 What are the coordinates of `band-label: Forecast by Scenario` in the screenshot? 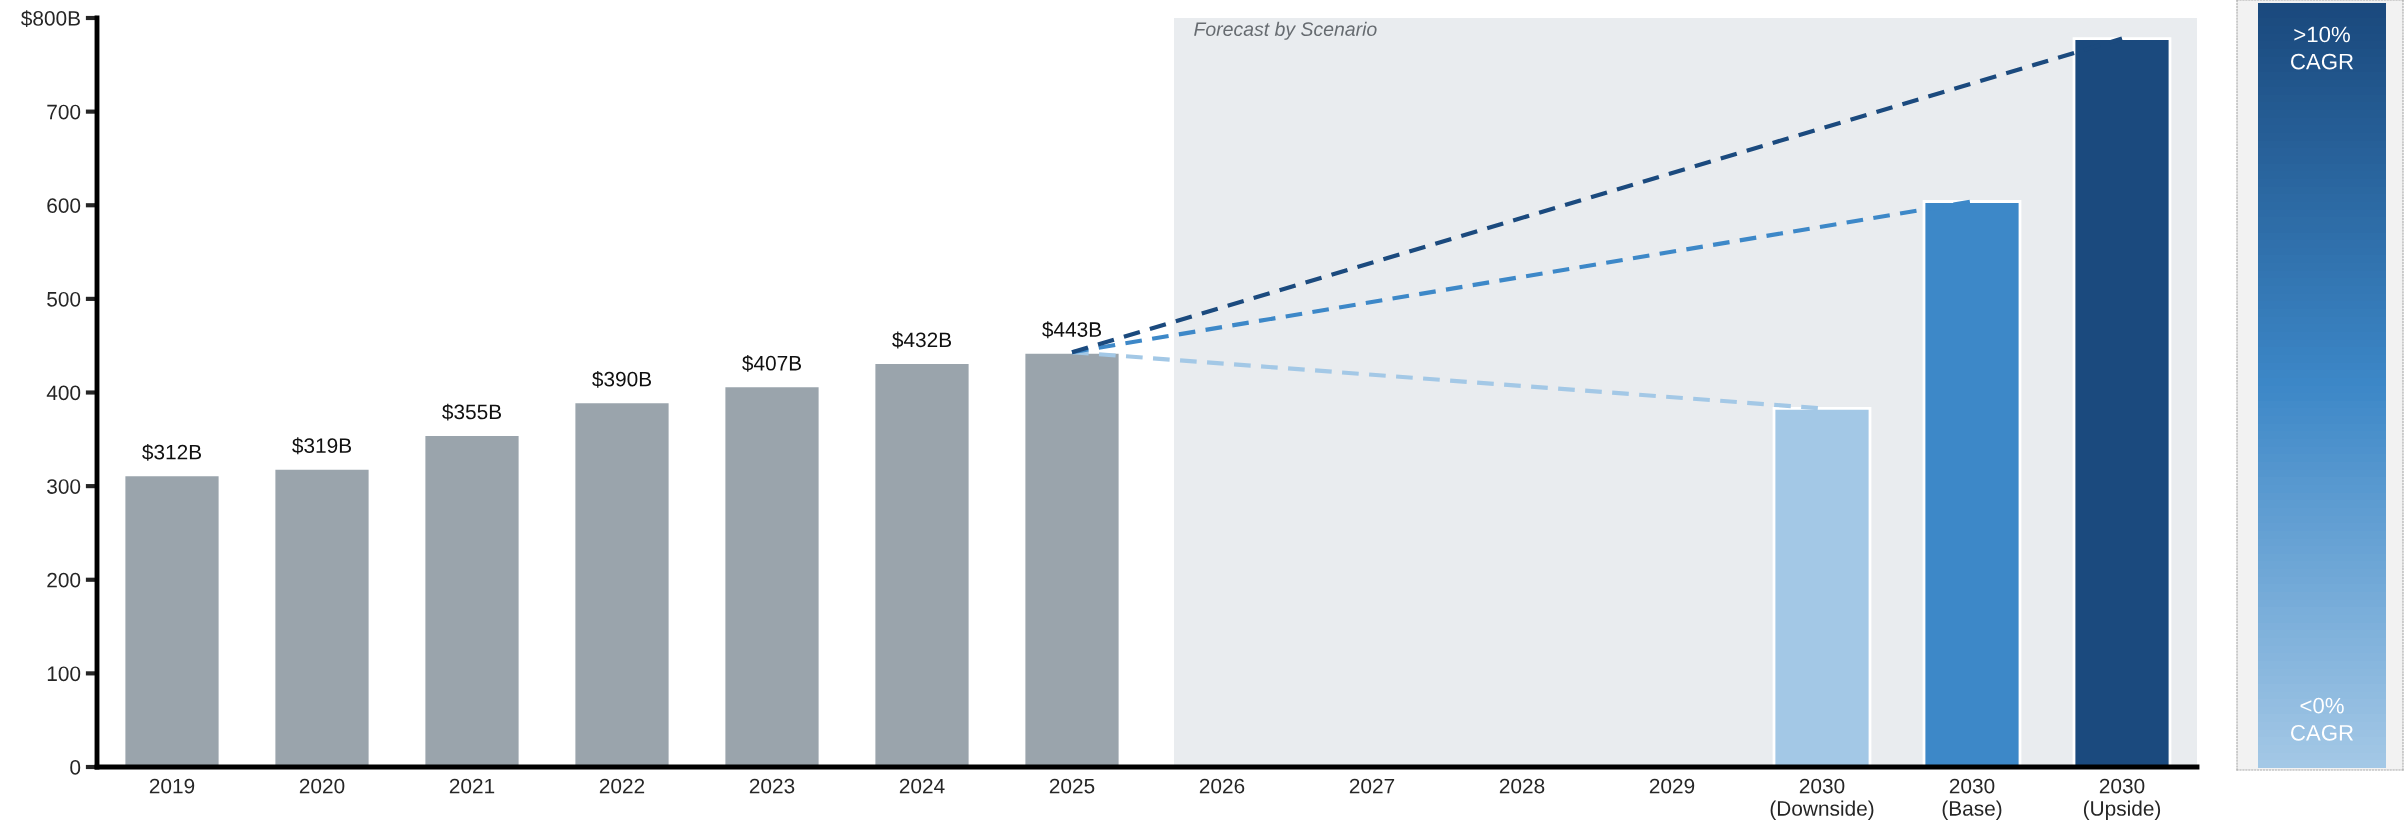 It's located at (1285, 30).